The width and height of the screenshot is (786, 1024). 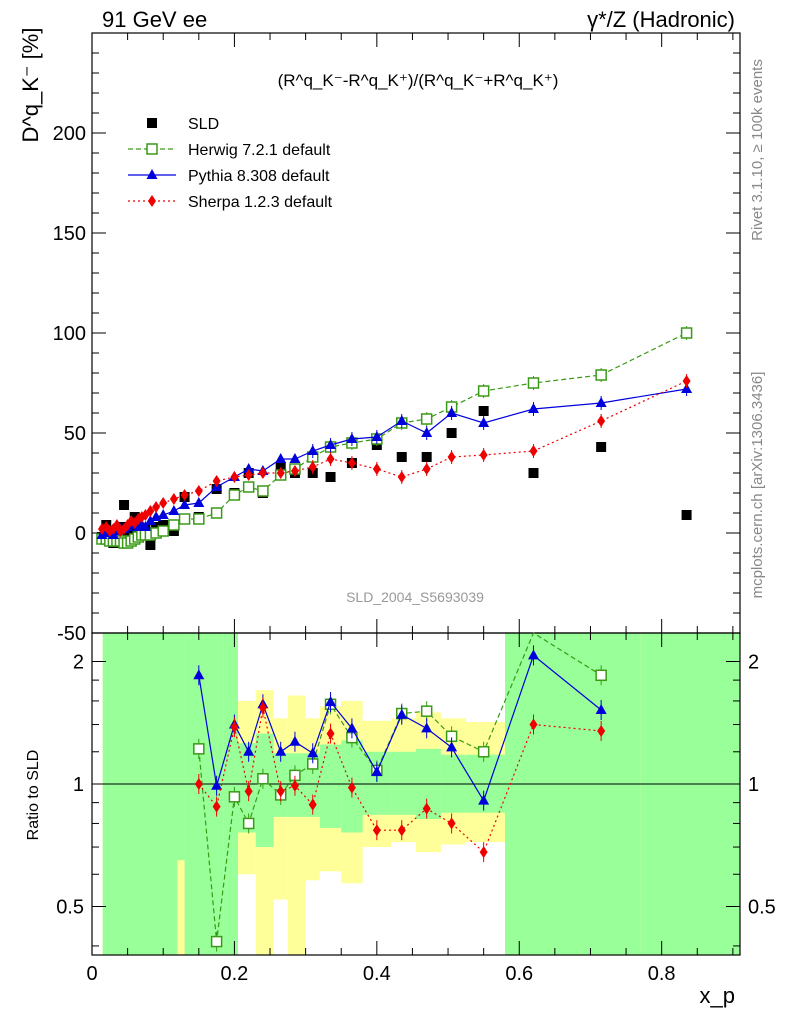 What do you see at coordinates (296, 825) in the screenshot?
I see `band-outer-bin` at bounding box center [296, 825].